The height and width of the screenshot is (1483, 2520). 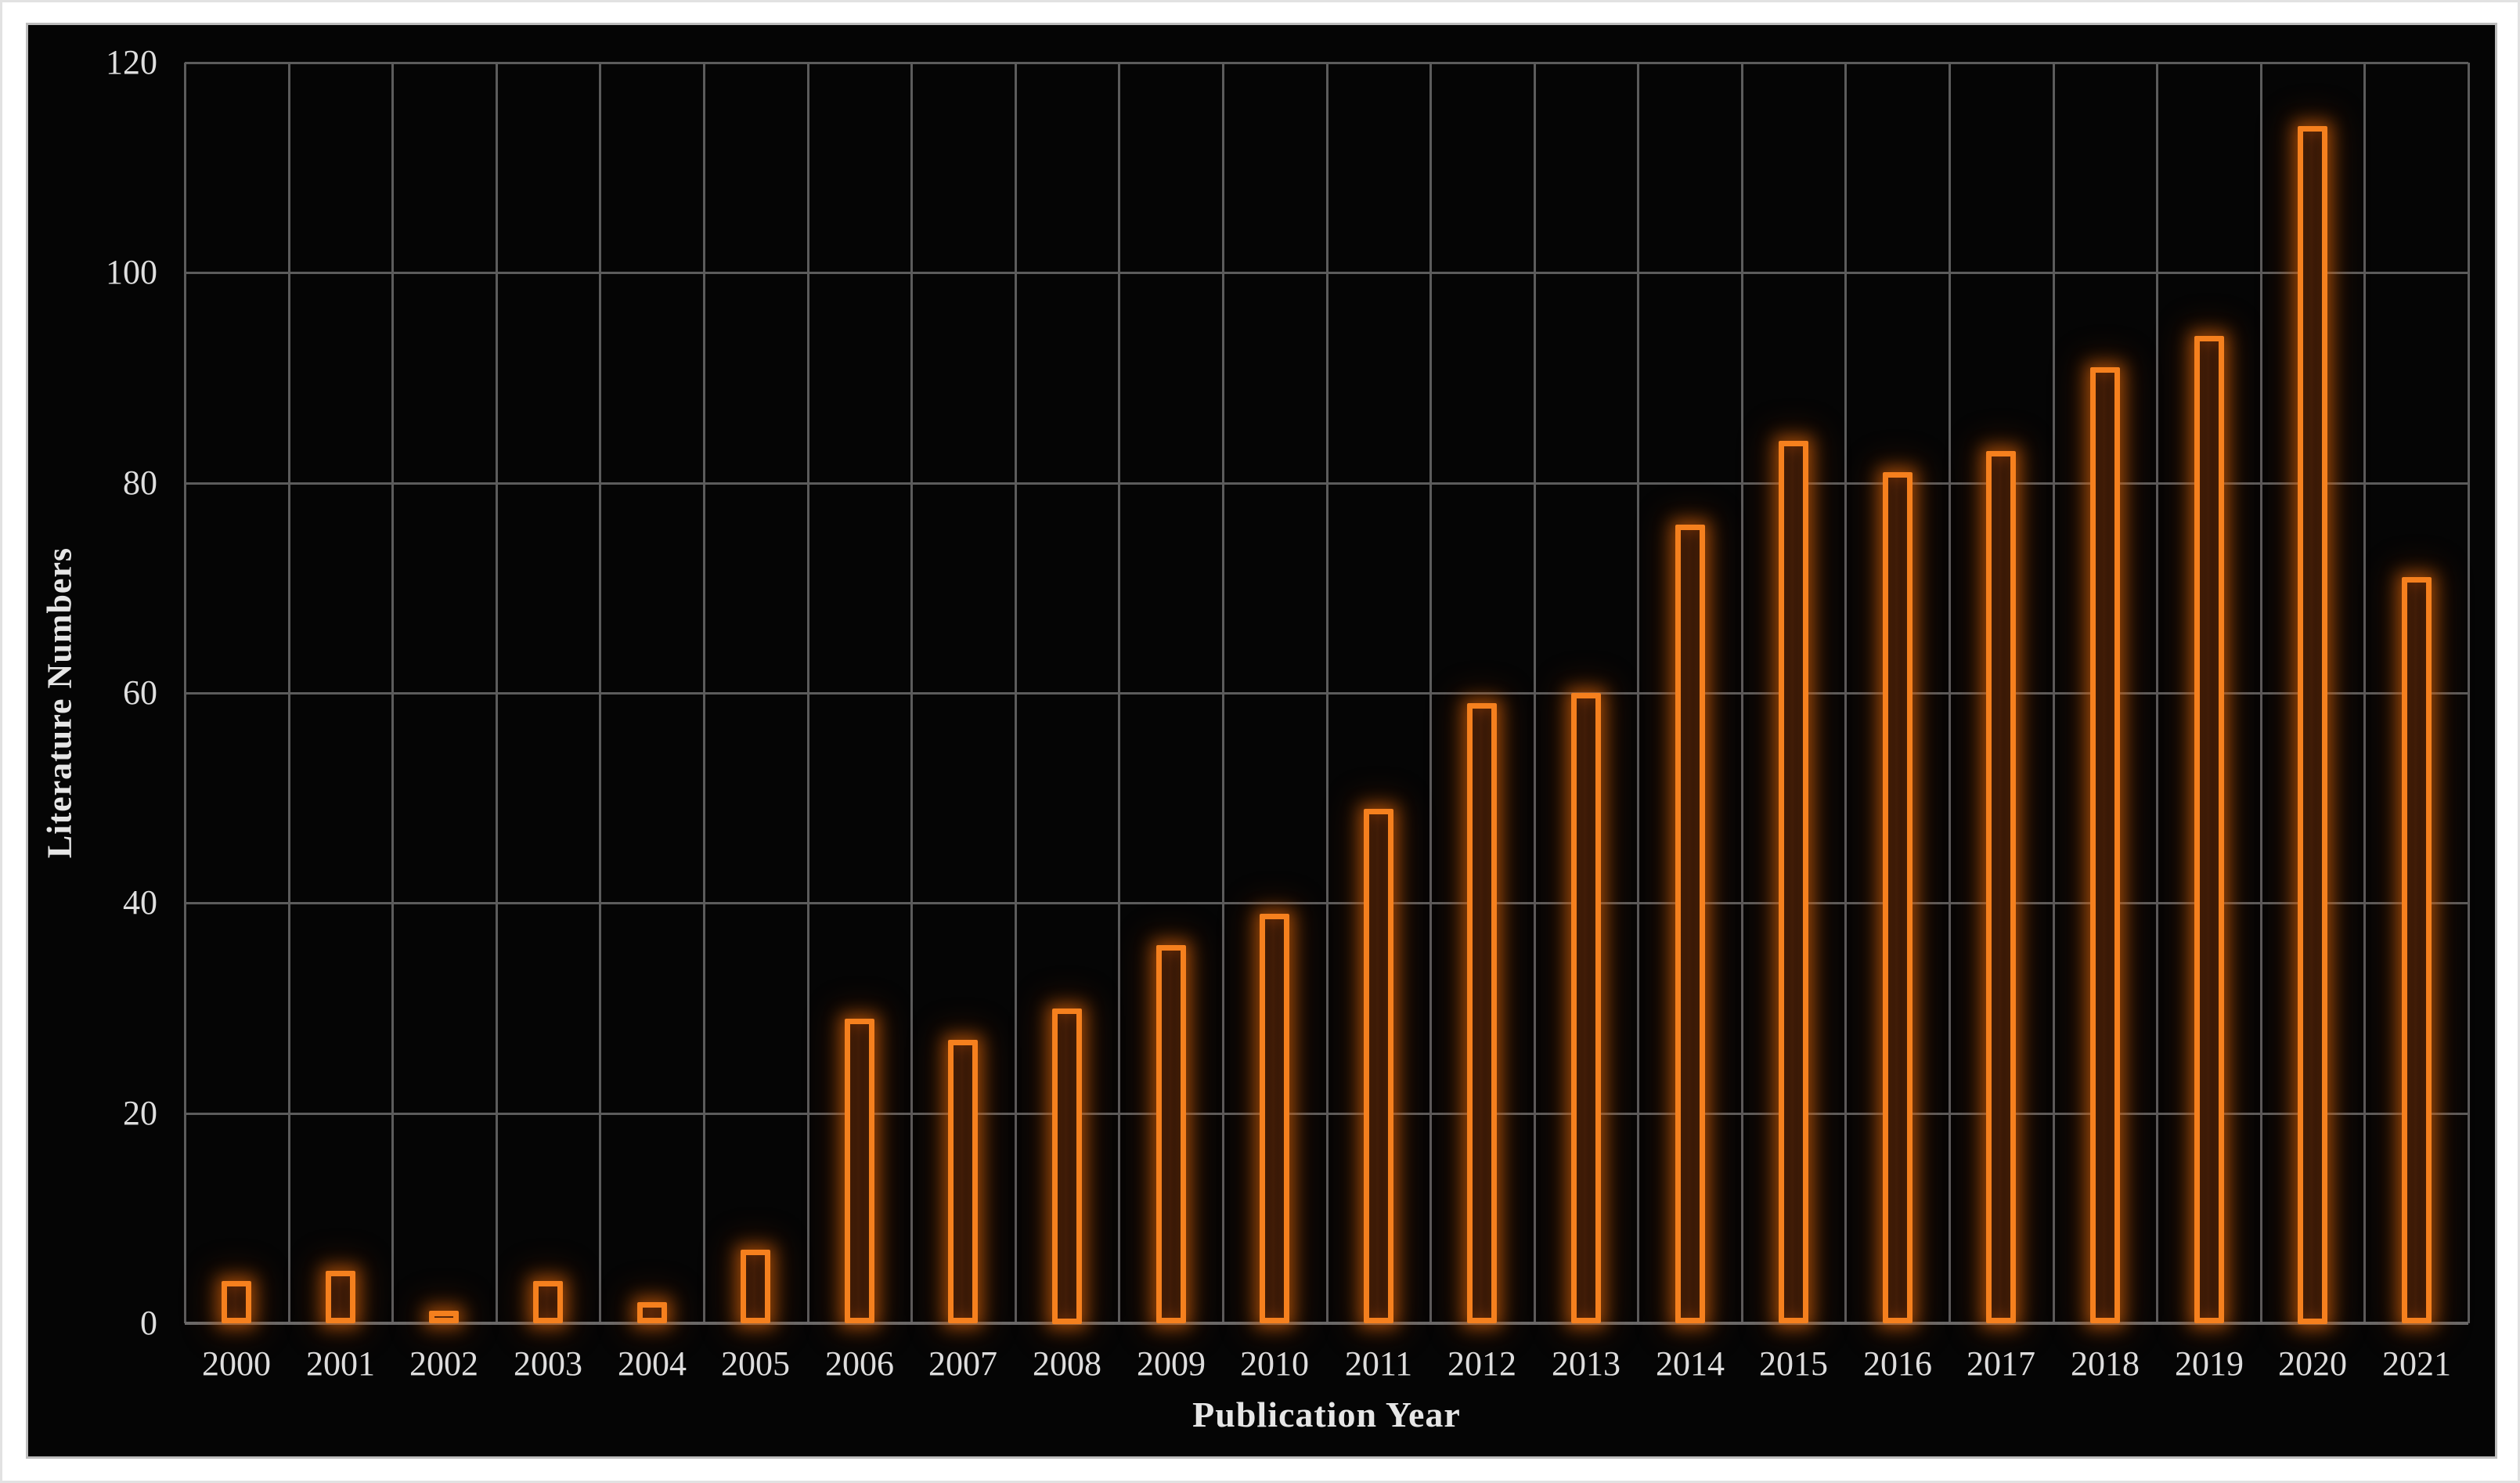 What do you see at coordinates (1586, 1008) in the screenshot?
I see `bar-2013` at bounding box center [1586, 1008].